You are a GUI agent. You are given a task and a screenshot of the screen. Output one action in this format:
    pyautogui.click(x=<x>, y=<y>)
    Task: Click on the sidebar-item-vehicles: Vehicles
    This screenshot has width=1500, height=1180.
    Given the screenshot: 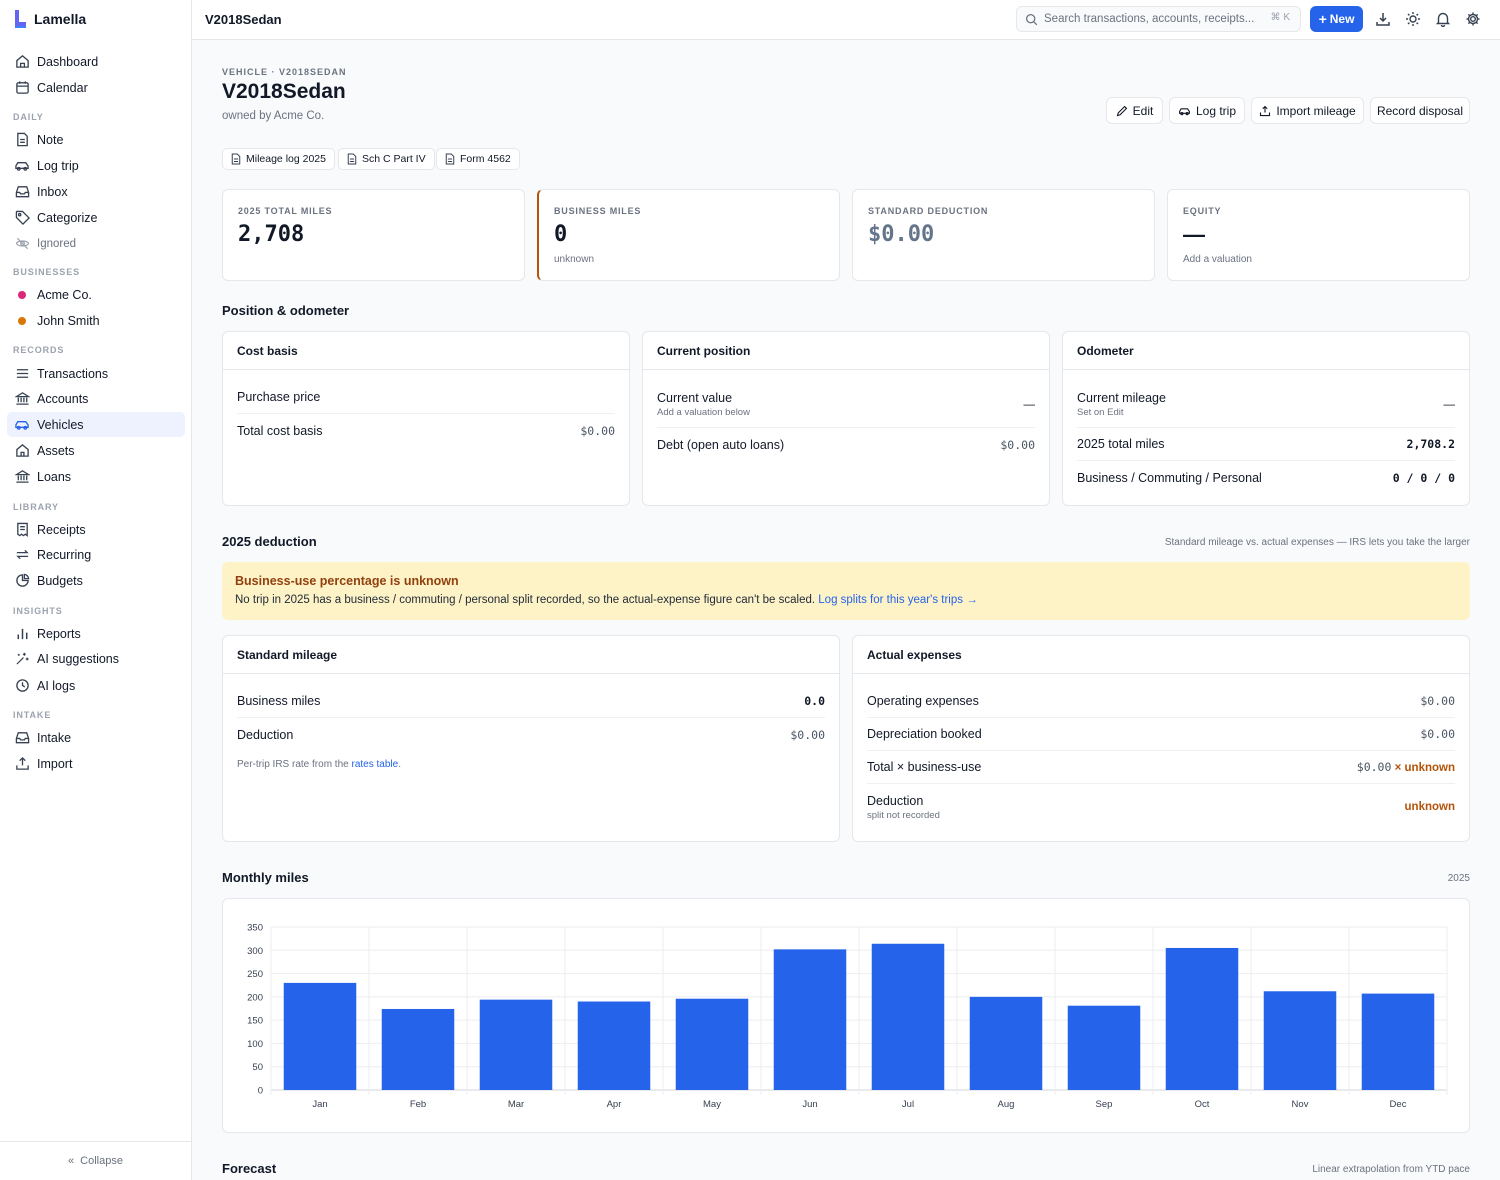 What is the action you would take?
    pyautogui.click(x=96, y=424)
    